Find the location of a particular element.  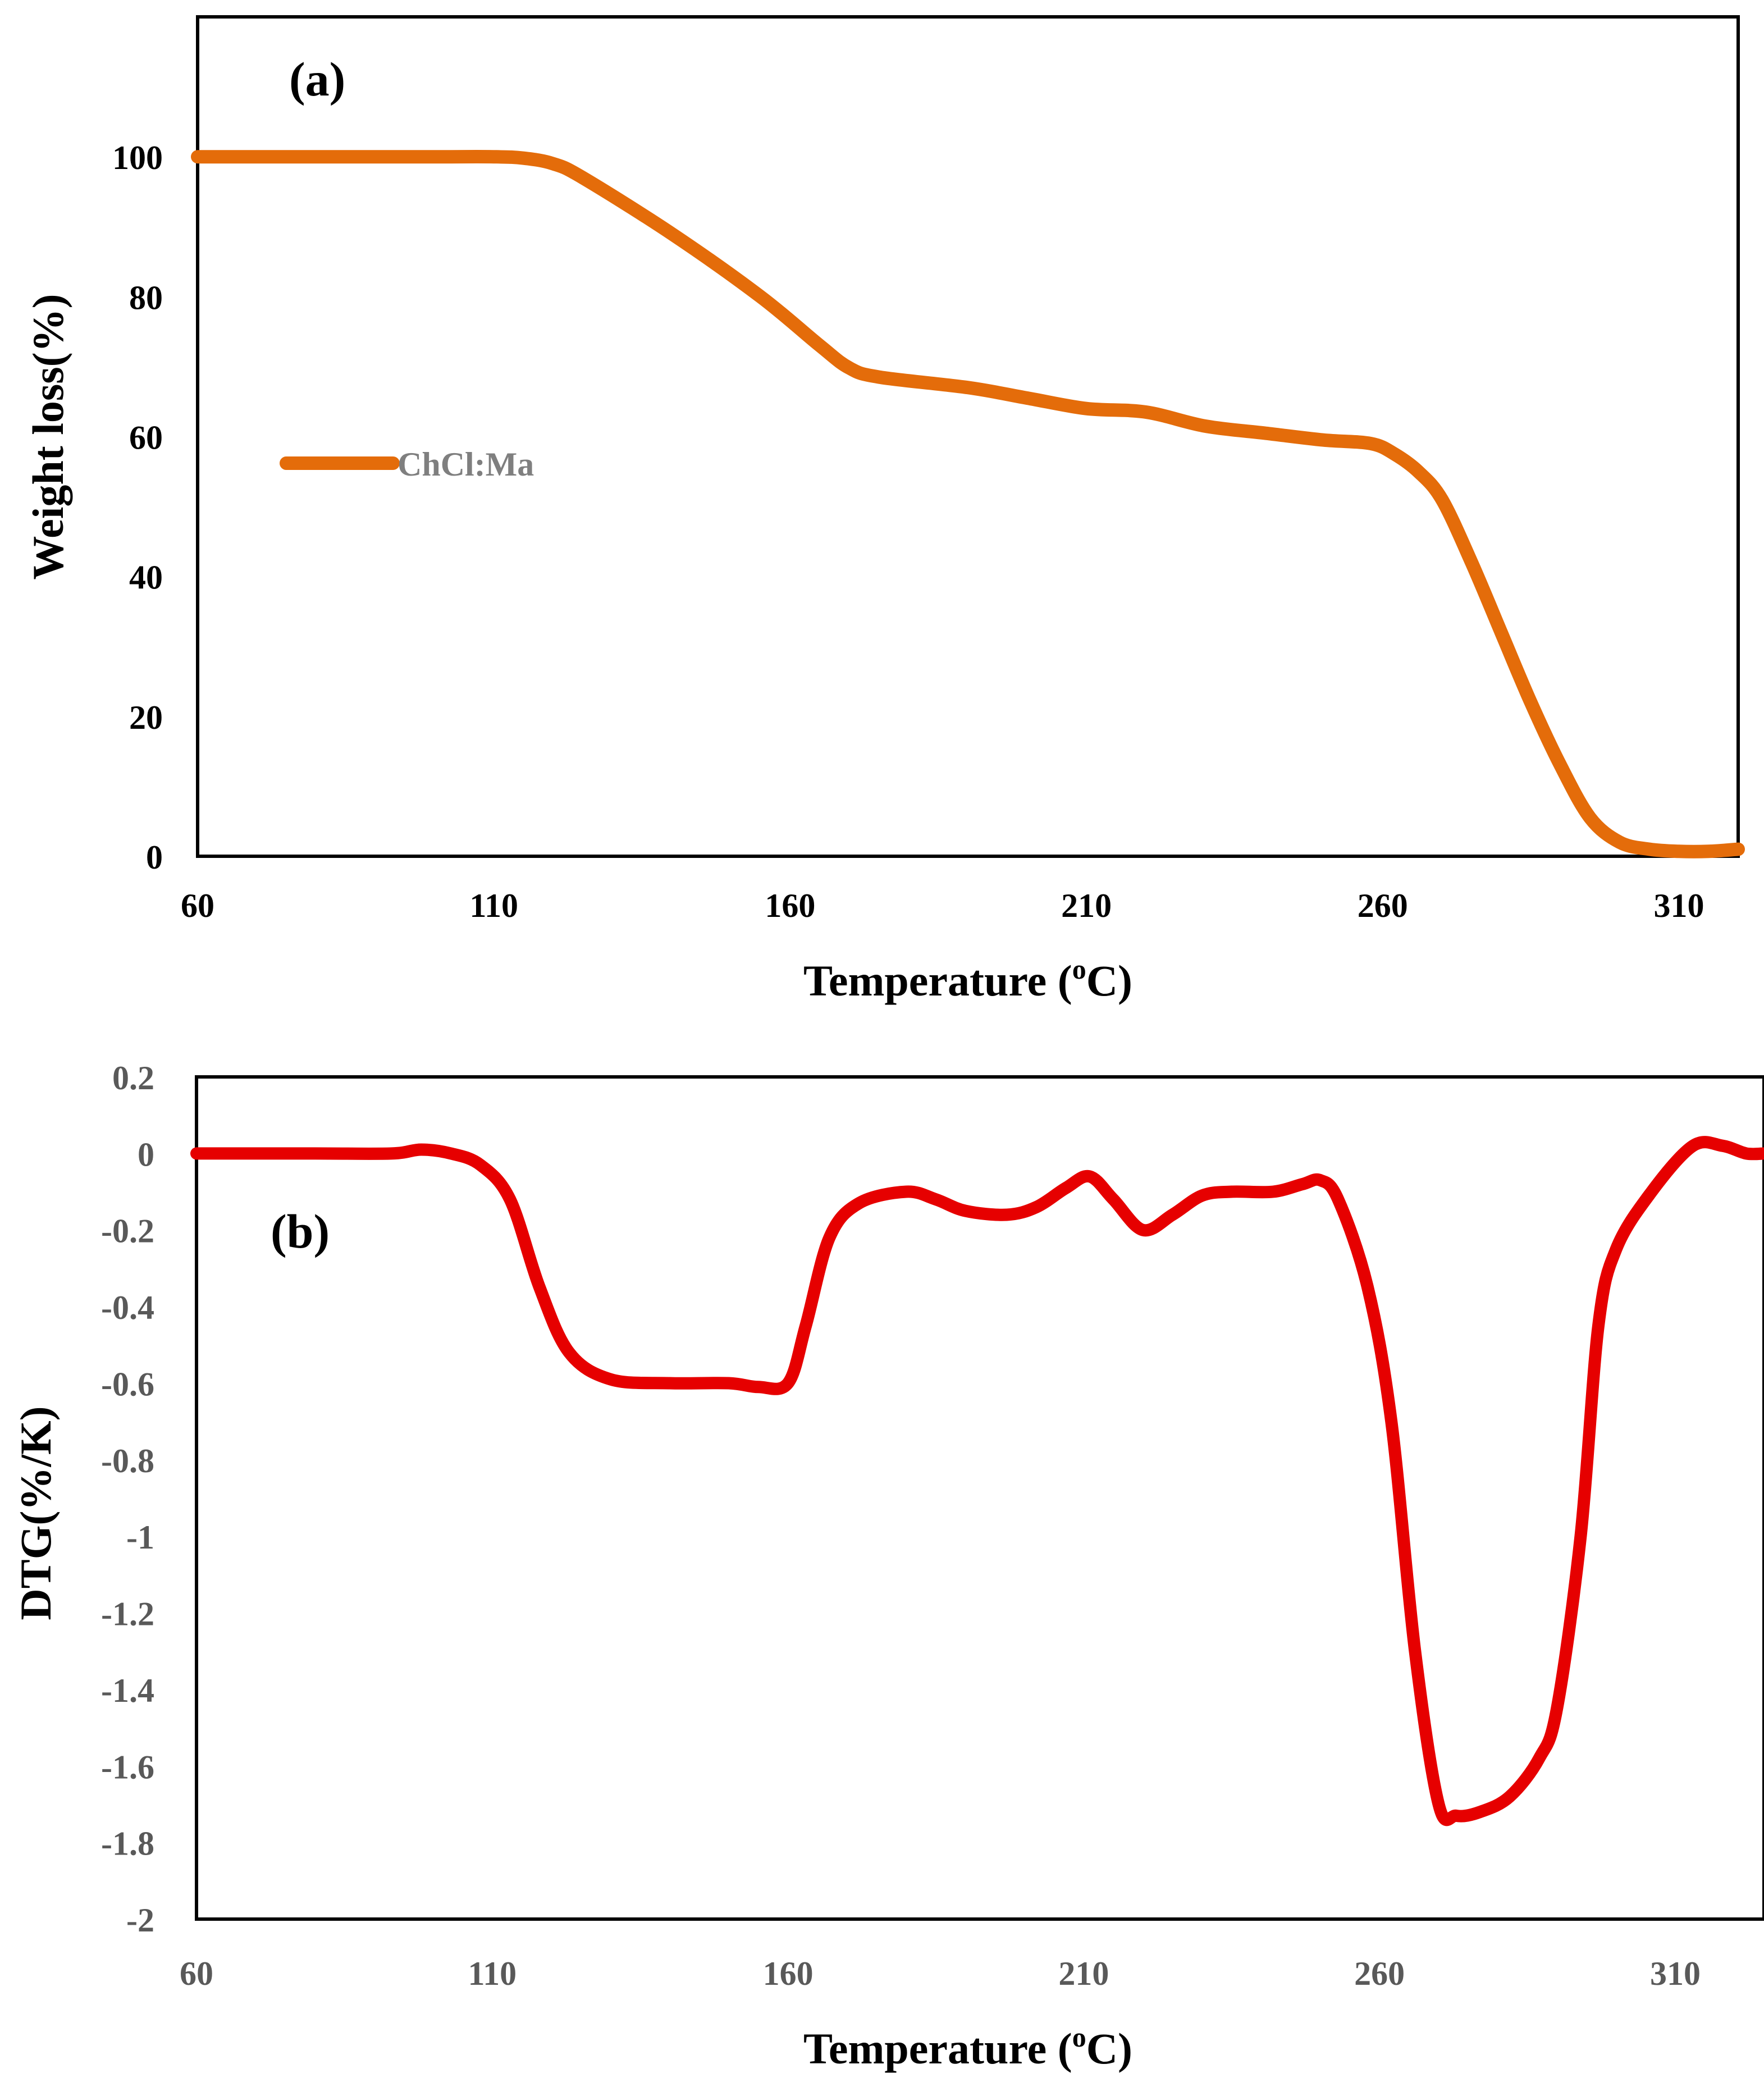

y-axis-title: DTG(%/K) is located at coordinates (35, 1513).